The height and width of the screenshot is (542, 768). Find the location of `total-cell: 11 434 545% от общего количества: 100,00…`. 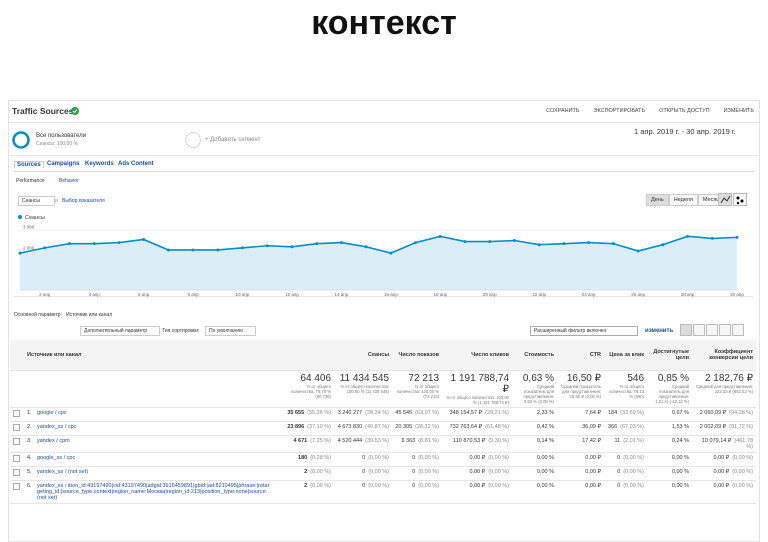

total-cell: 11 434 545% от общего количества: 100,00… is located at coordinates (363, 389).